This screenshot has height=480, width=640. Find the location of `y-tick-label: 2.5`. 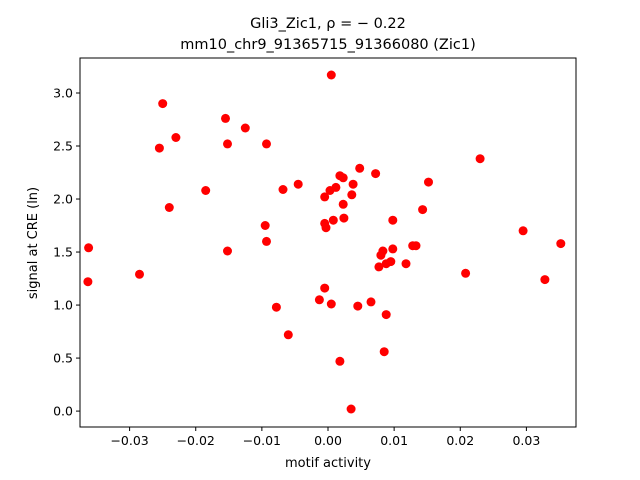

y-tick-label: 2.5 is located at coordinates (63, 146).